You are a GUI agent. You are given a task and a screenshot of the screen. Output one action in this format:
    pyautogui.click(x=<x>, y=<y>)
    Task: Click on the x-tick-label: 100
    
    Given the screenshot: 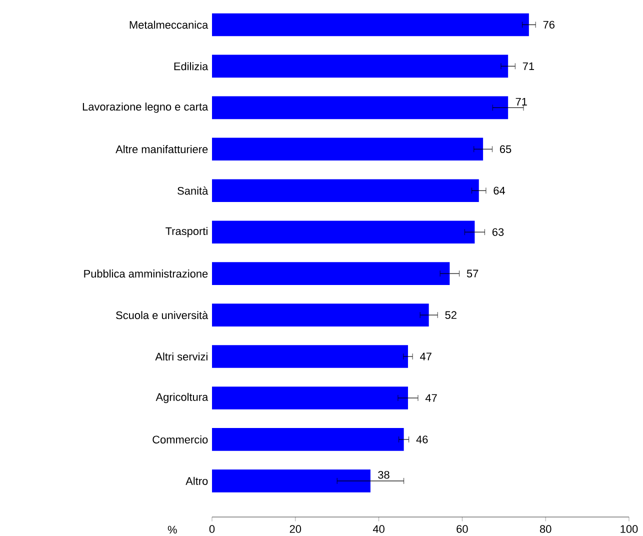 What is the action you would take?
    pyautogui.click(x=629, y=529)
    